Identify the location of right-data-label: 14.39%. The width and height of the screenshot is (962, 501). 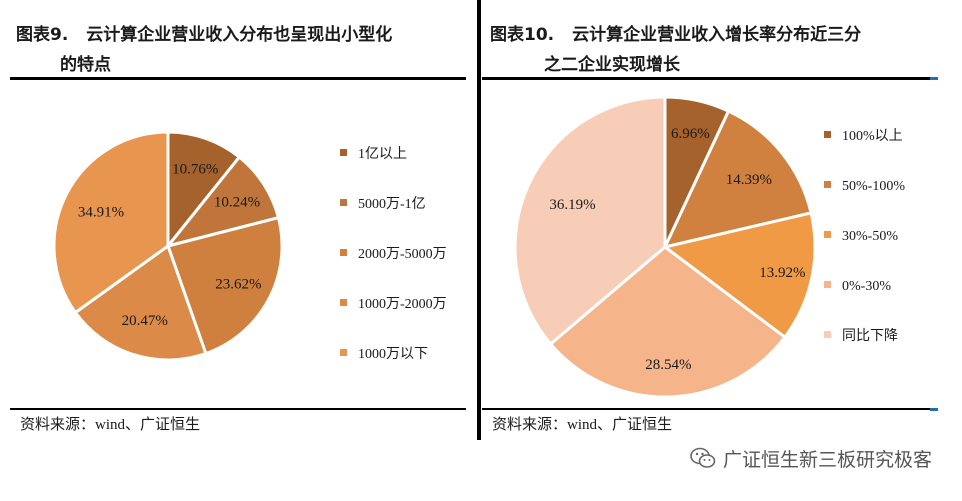
(749, 180).